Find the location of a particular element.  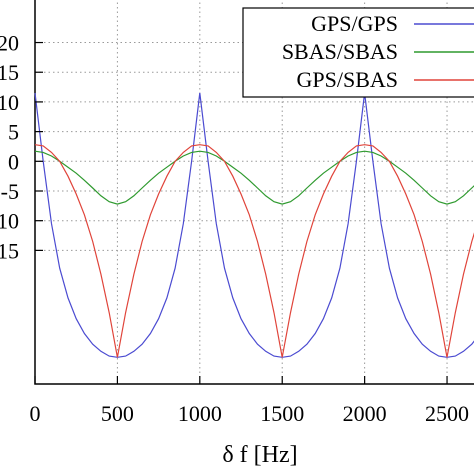

y-tick-label: -10 is located at coordinates (9, 221).